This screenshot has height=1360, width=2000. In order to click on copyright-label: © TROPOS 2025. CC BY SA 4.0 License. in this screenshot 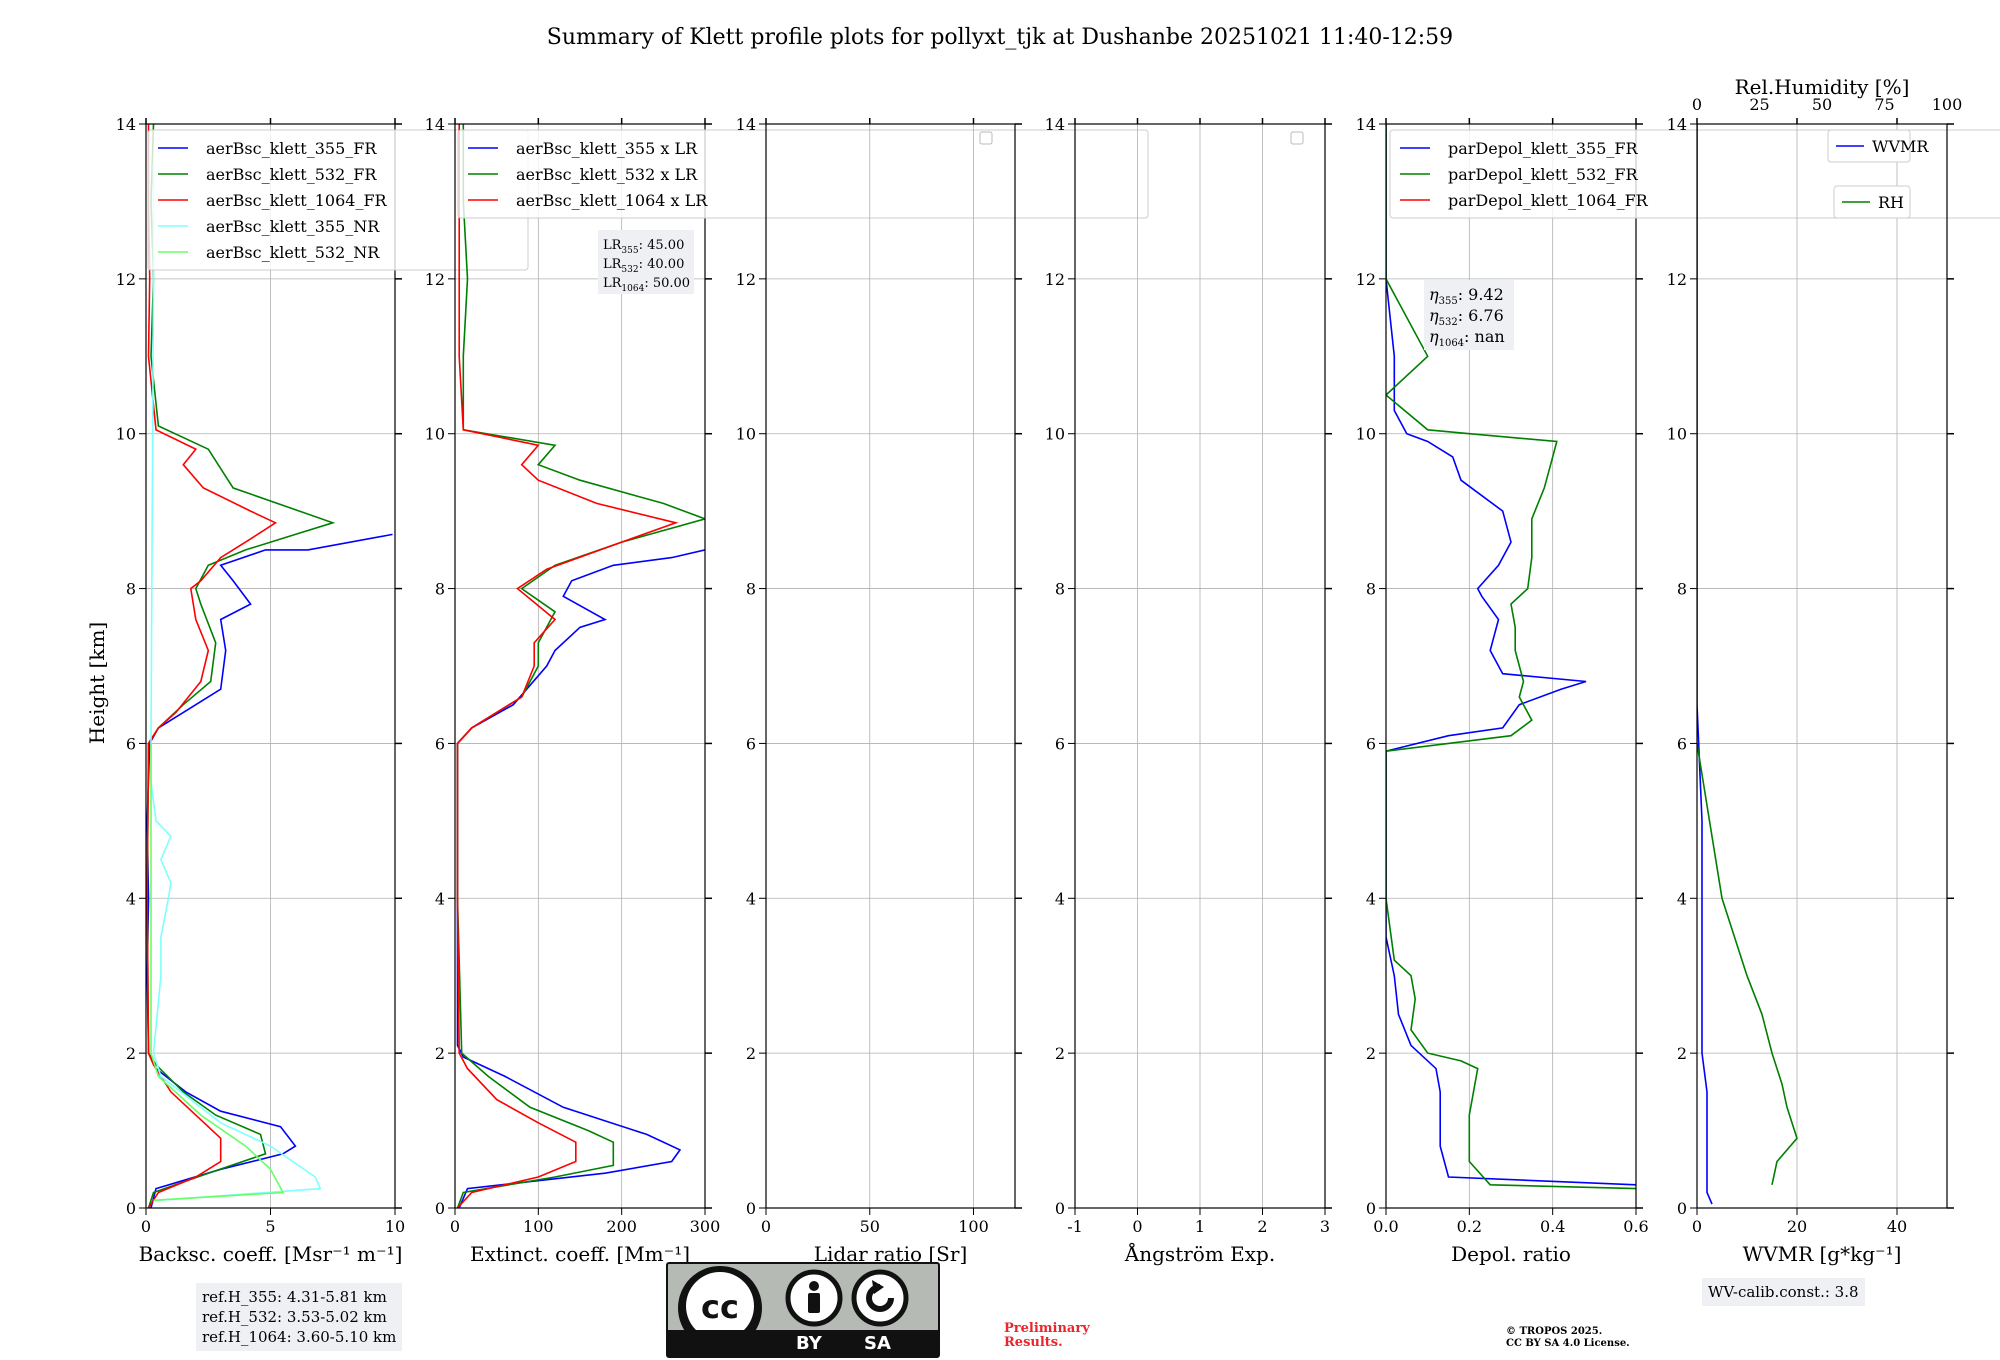, I will do `click(1568, 1338)`.